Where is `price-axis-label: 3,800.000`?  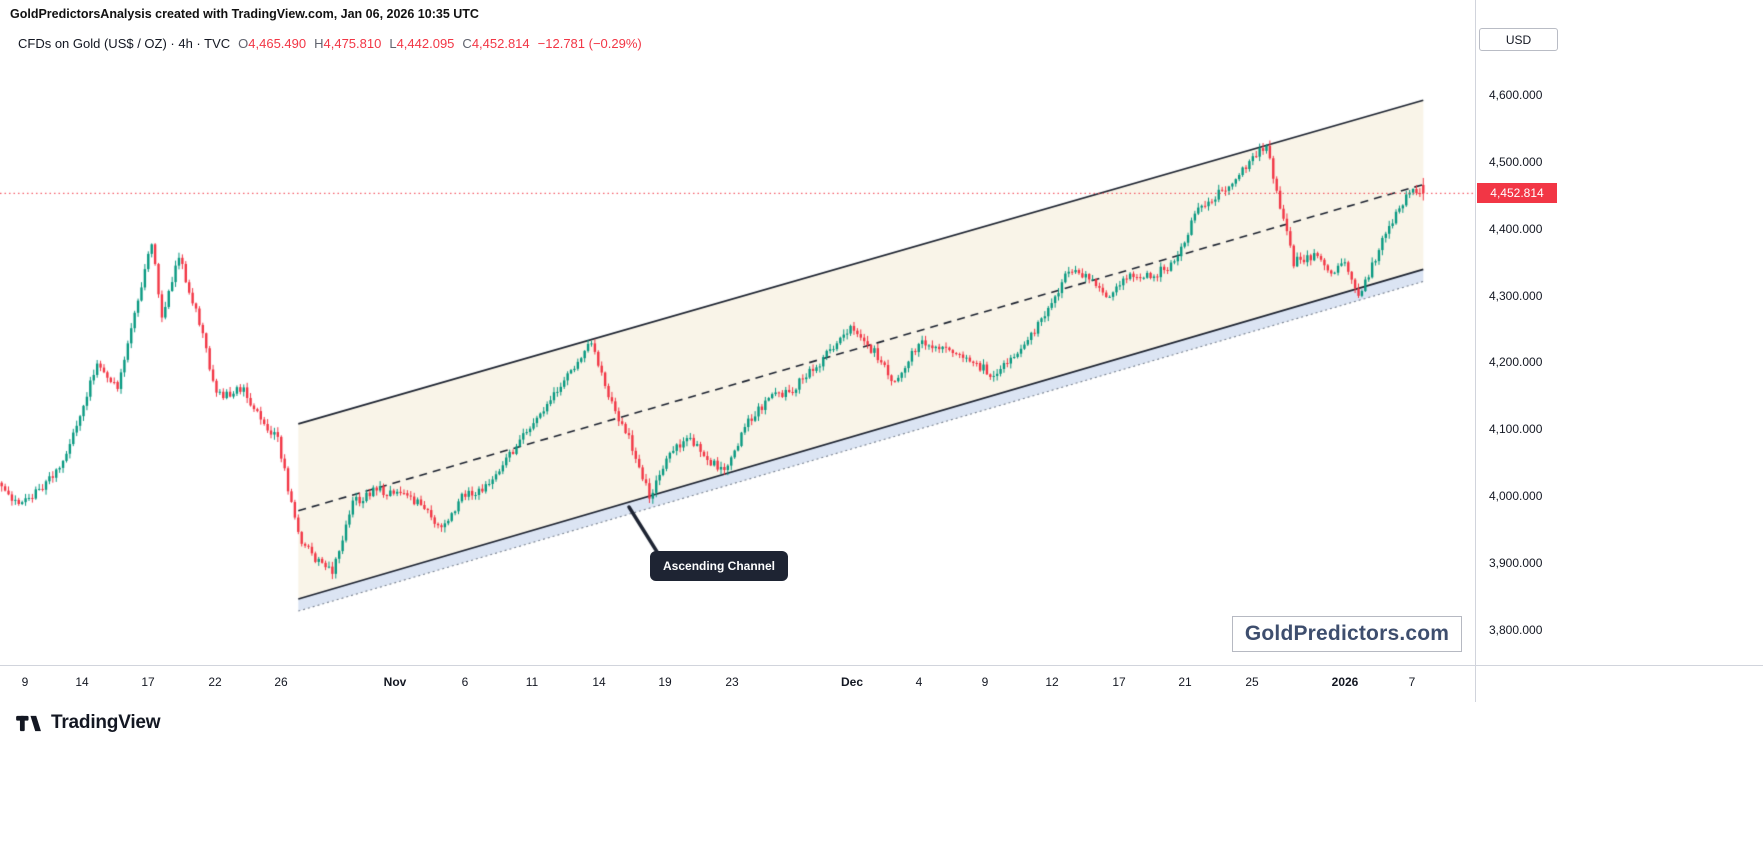
price-axis-label: 3,800.000 is located at coordinates (1516, 629).